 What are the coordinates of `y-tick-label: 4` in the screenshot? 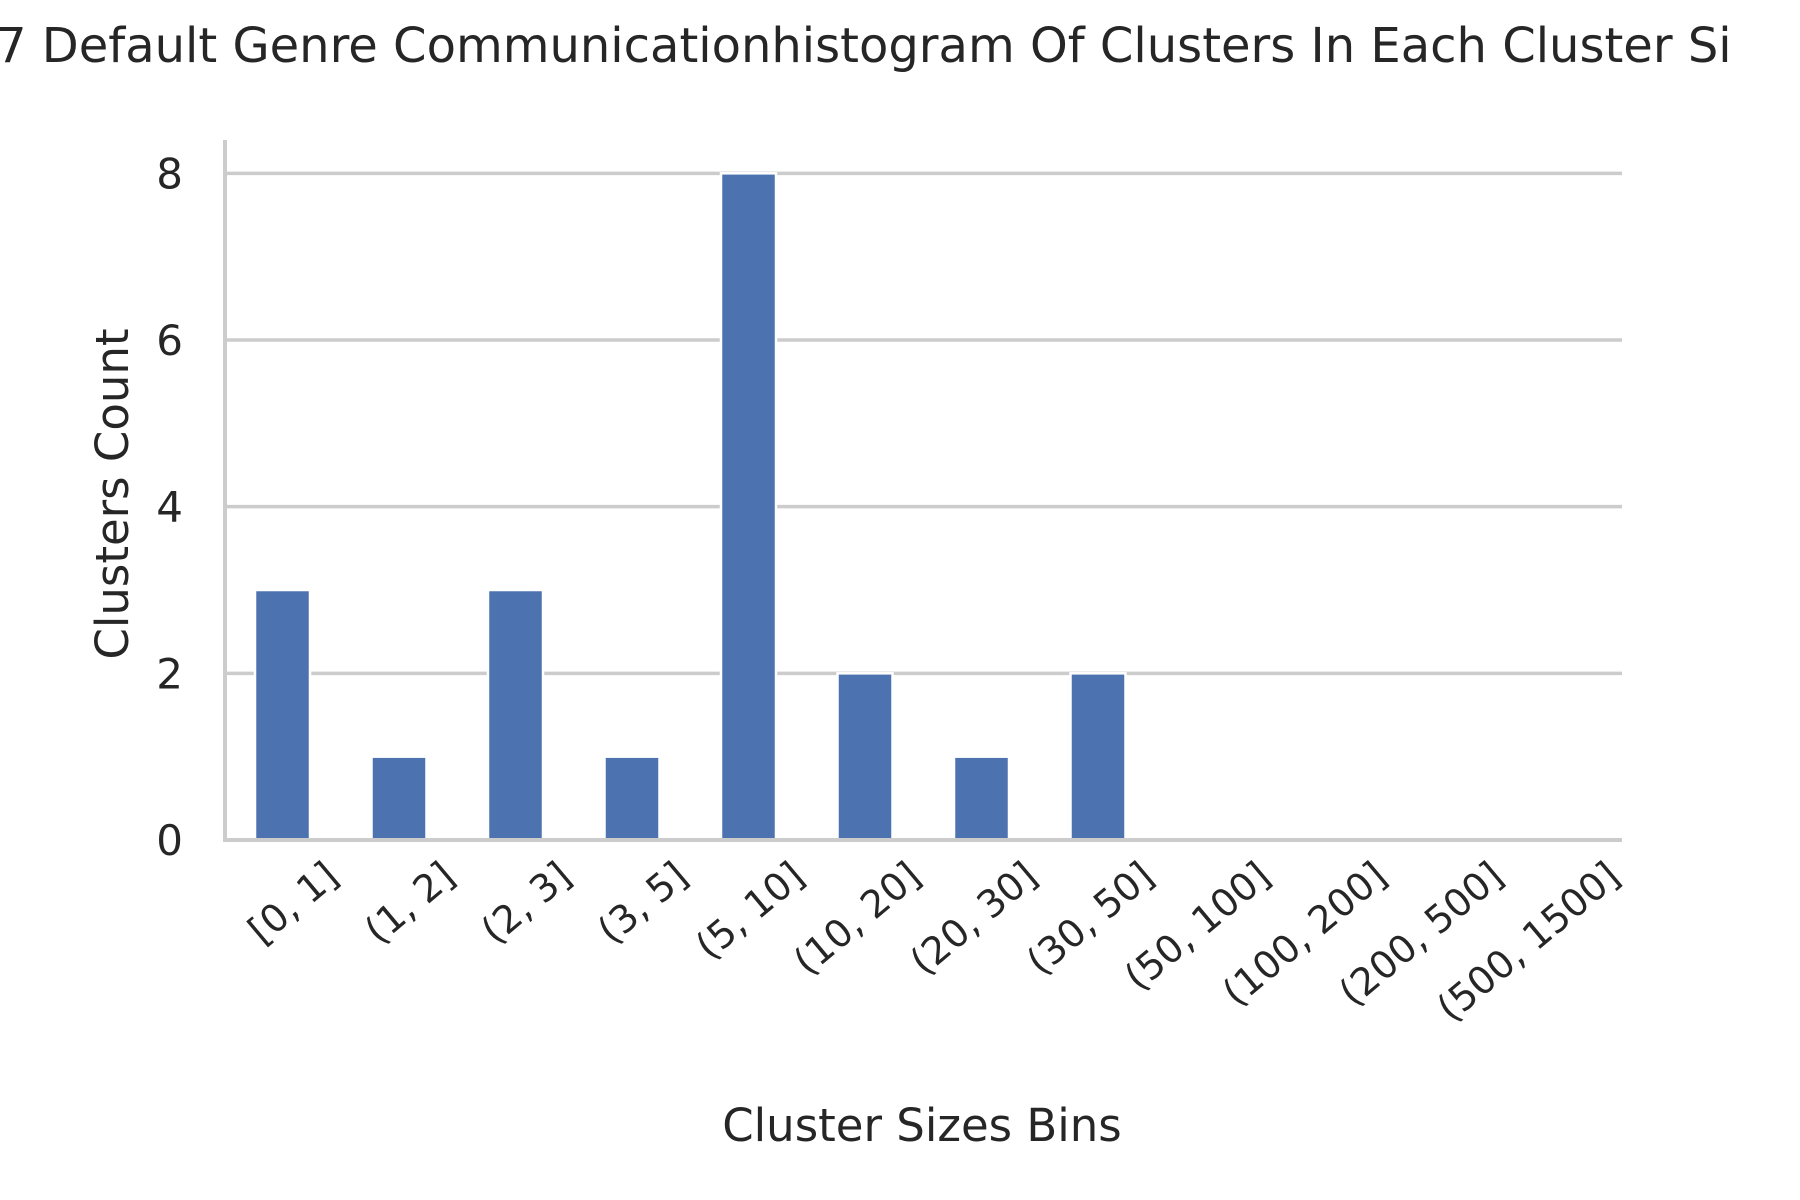 It's located at (169, 507).